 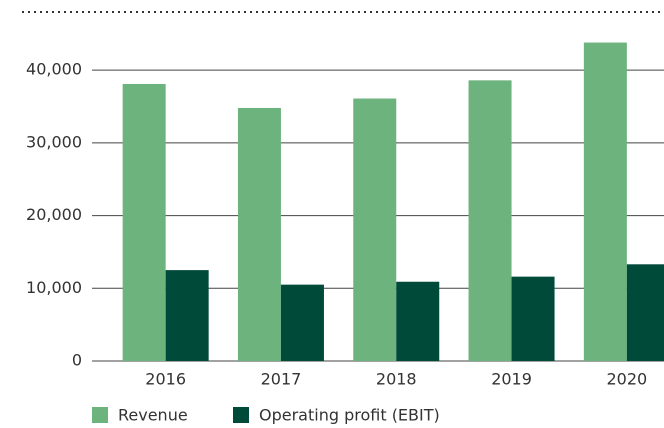 What do you see at coordinates (349, 415) in the screenshot?
I see `legend-label: Operating profit (EBIT)` at bounding box center [349, 415].